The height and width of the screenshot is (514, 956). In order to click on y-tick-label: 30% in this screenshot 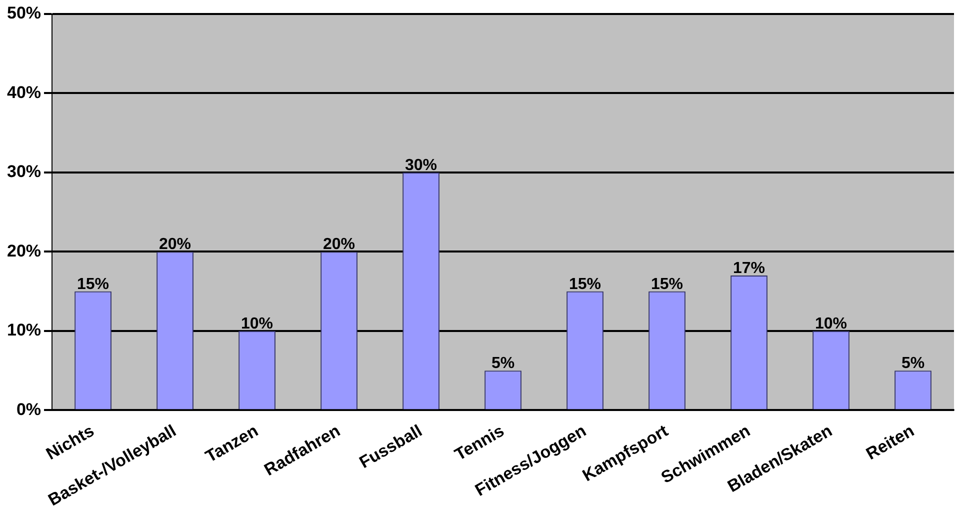, I will do `click(24, 172)`.